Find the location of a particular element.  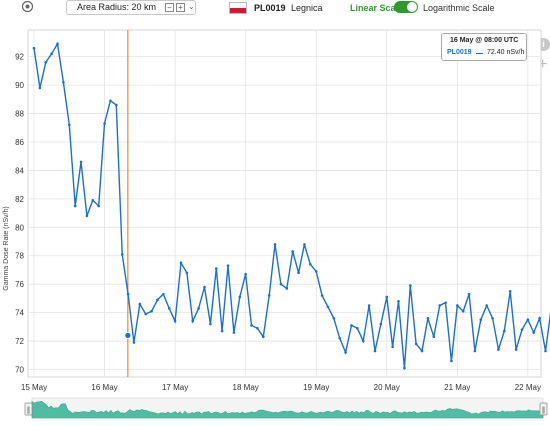

area-radius-select: Area Radius: 20 km − + ⌄ is located at coordinates (131, 7).